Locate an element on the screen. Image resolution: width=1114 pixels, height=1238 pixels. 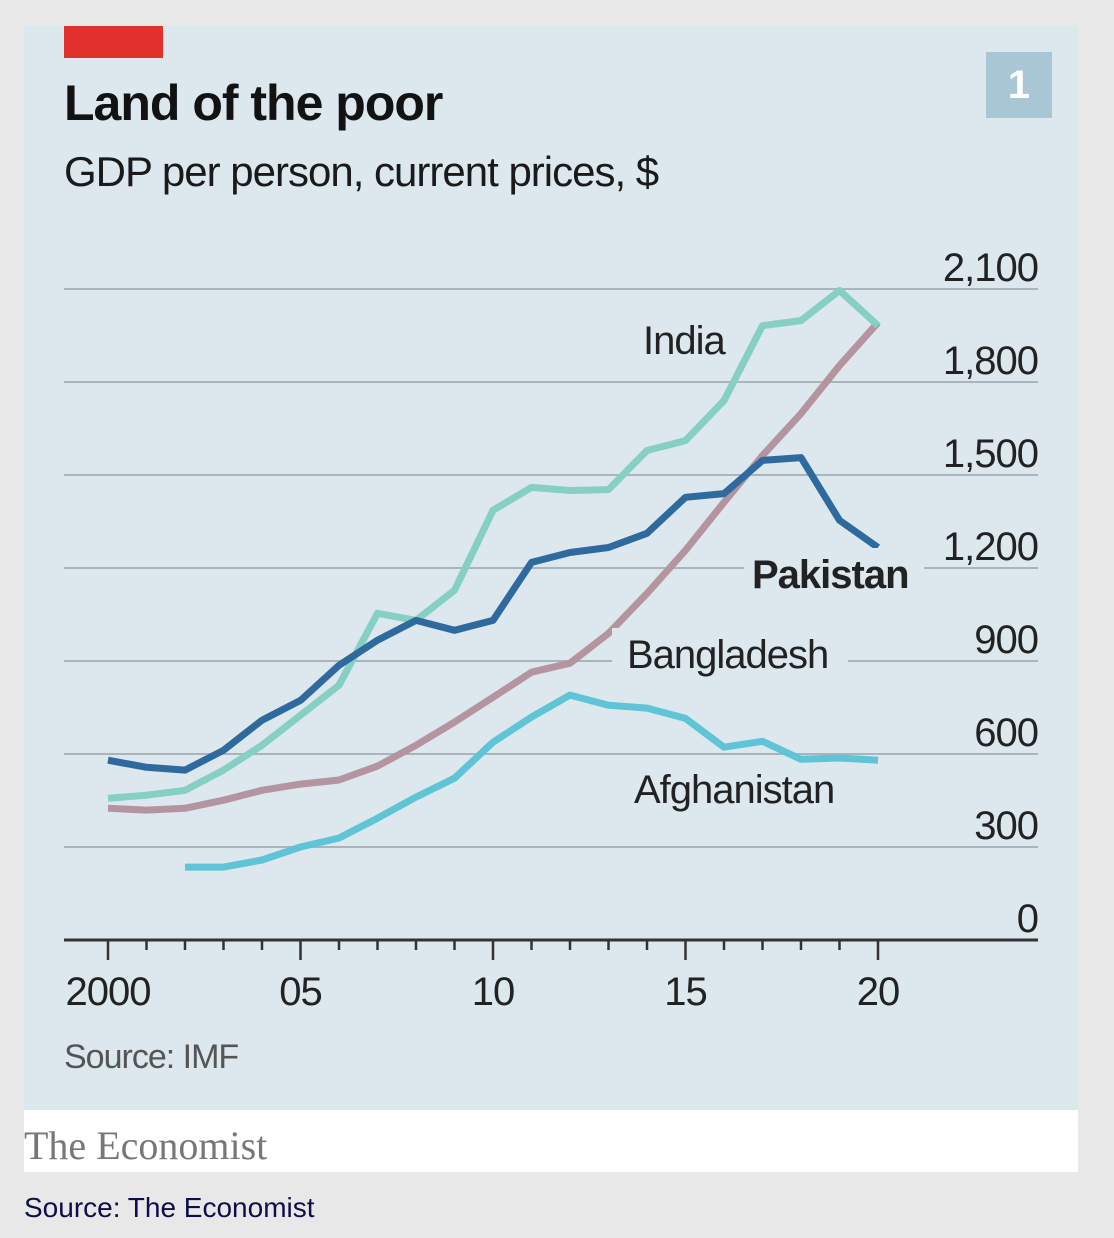
y-tick-label: 600 is located at coordinates (1006, 733).